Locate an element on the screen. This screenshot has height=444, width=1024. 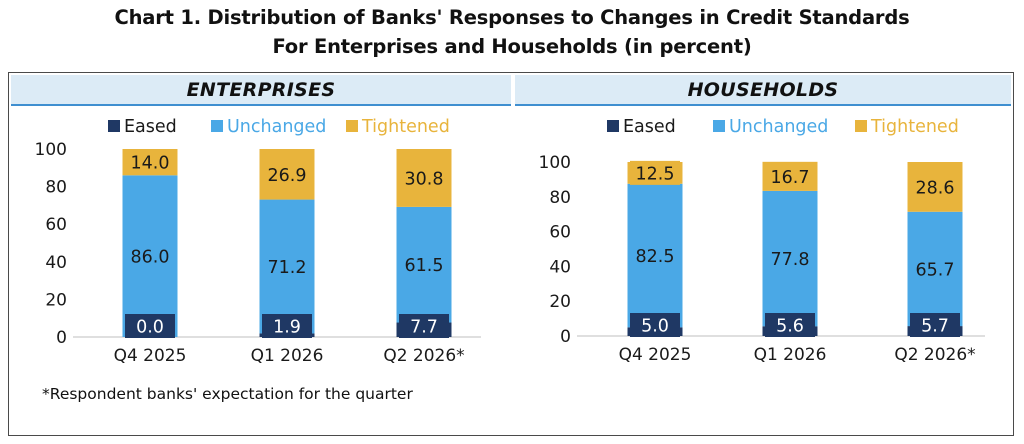
data-label-tightened: 14.0 is located at coordinates (150, 164).